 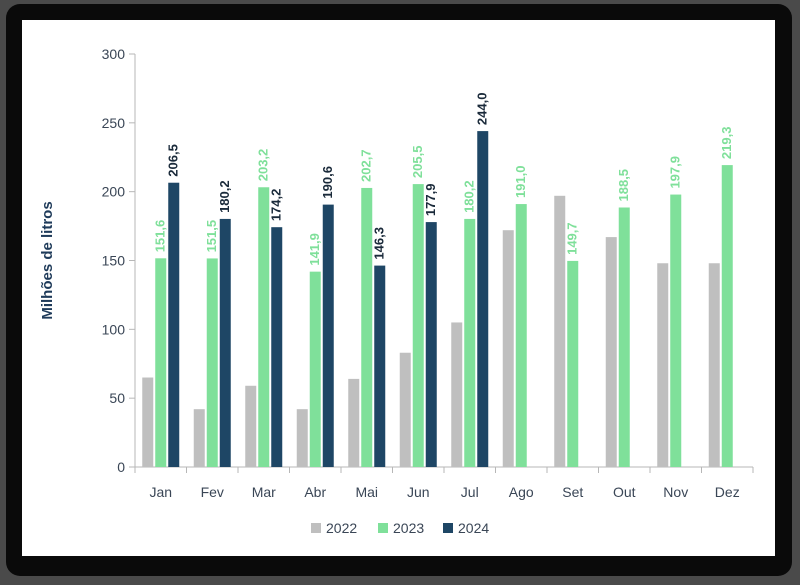 What do you see at coordinates (224, 196) in the screenshot?
I see `data-label-2024-fev: 180,2` at bounding box center [224, 196].